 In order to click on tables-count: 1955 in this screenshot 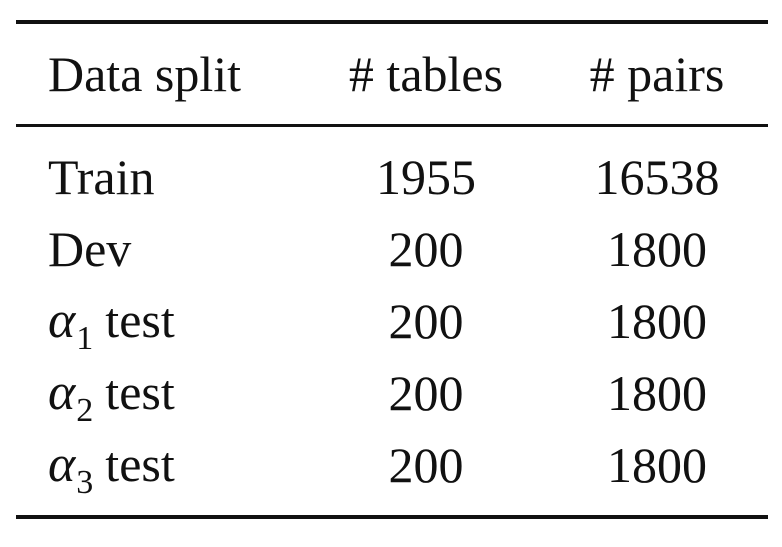, I will do `click(426, 176)`.